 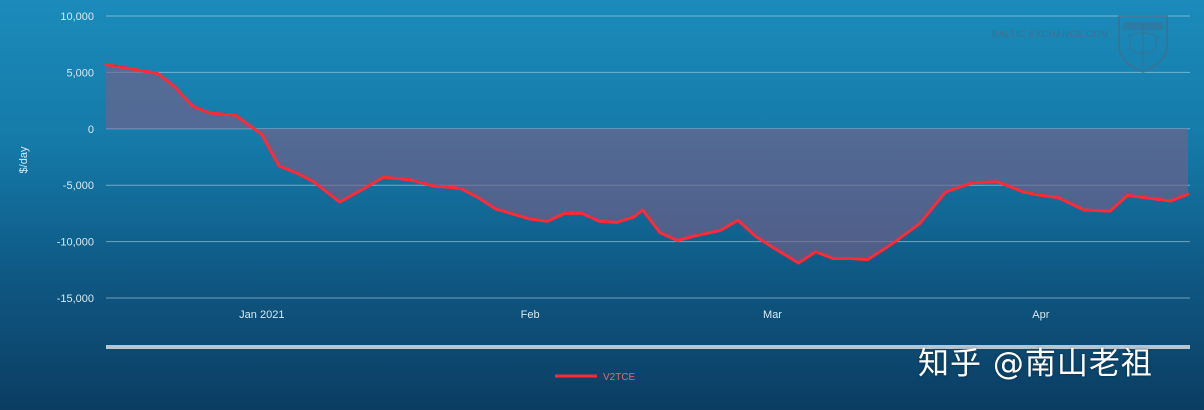 I want to click on y-tick-label: 5,000, so click(x=80, y=73).